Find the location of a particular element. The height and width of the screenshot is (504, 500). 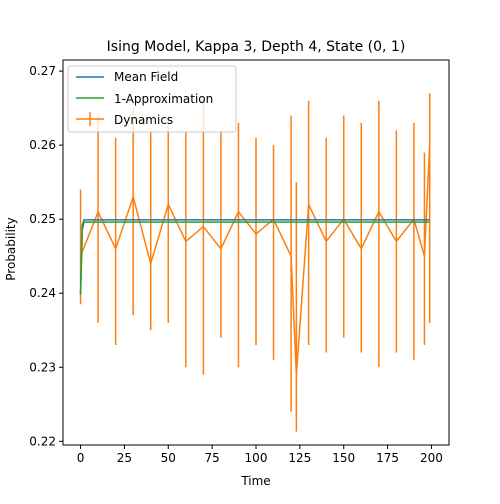

x-tick-label: 0 is located at coordinates (81, 458).